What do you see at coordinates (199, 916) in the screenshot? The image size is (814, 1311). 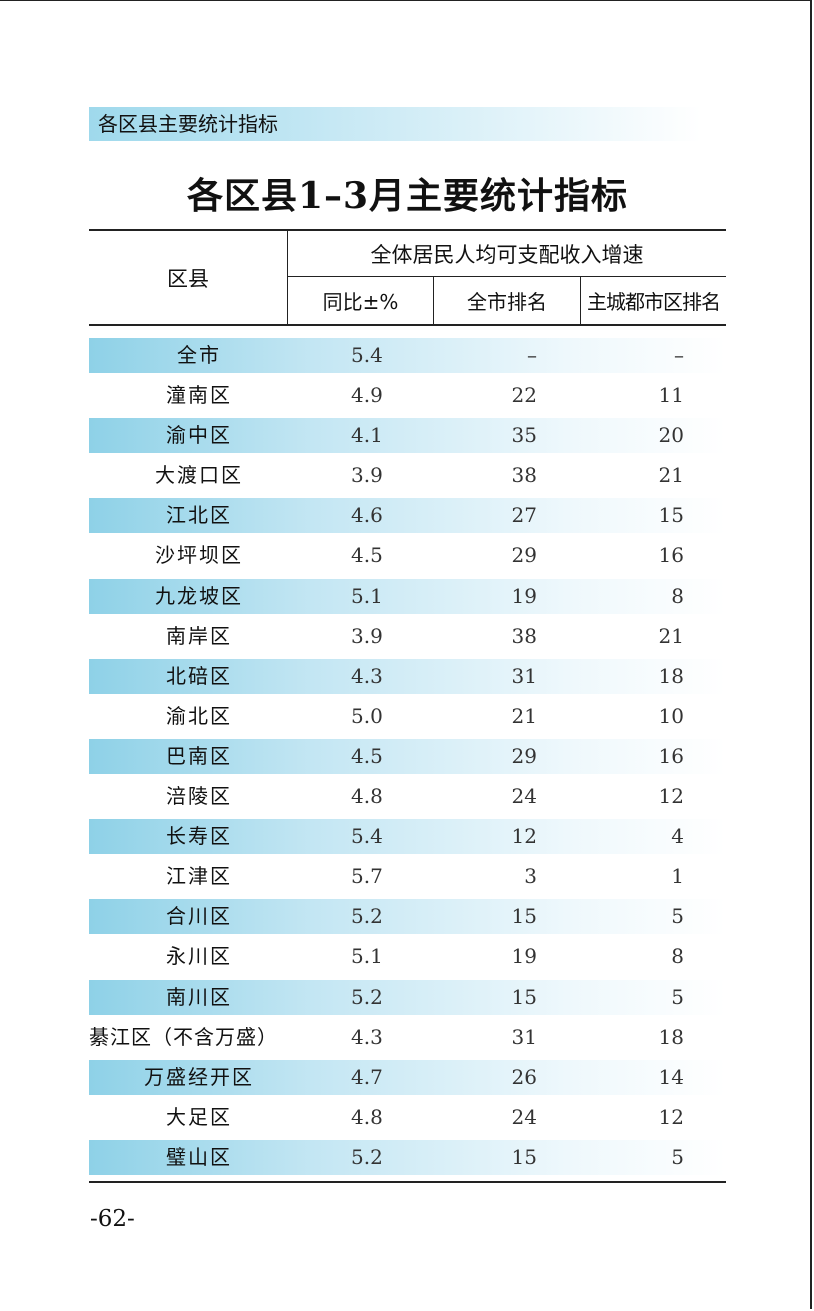 I see `district-name: 合川区` at bounding box center [199, 916].